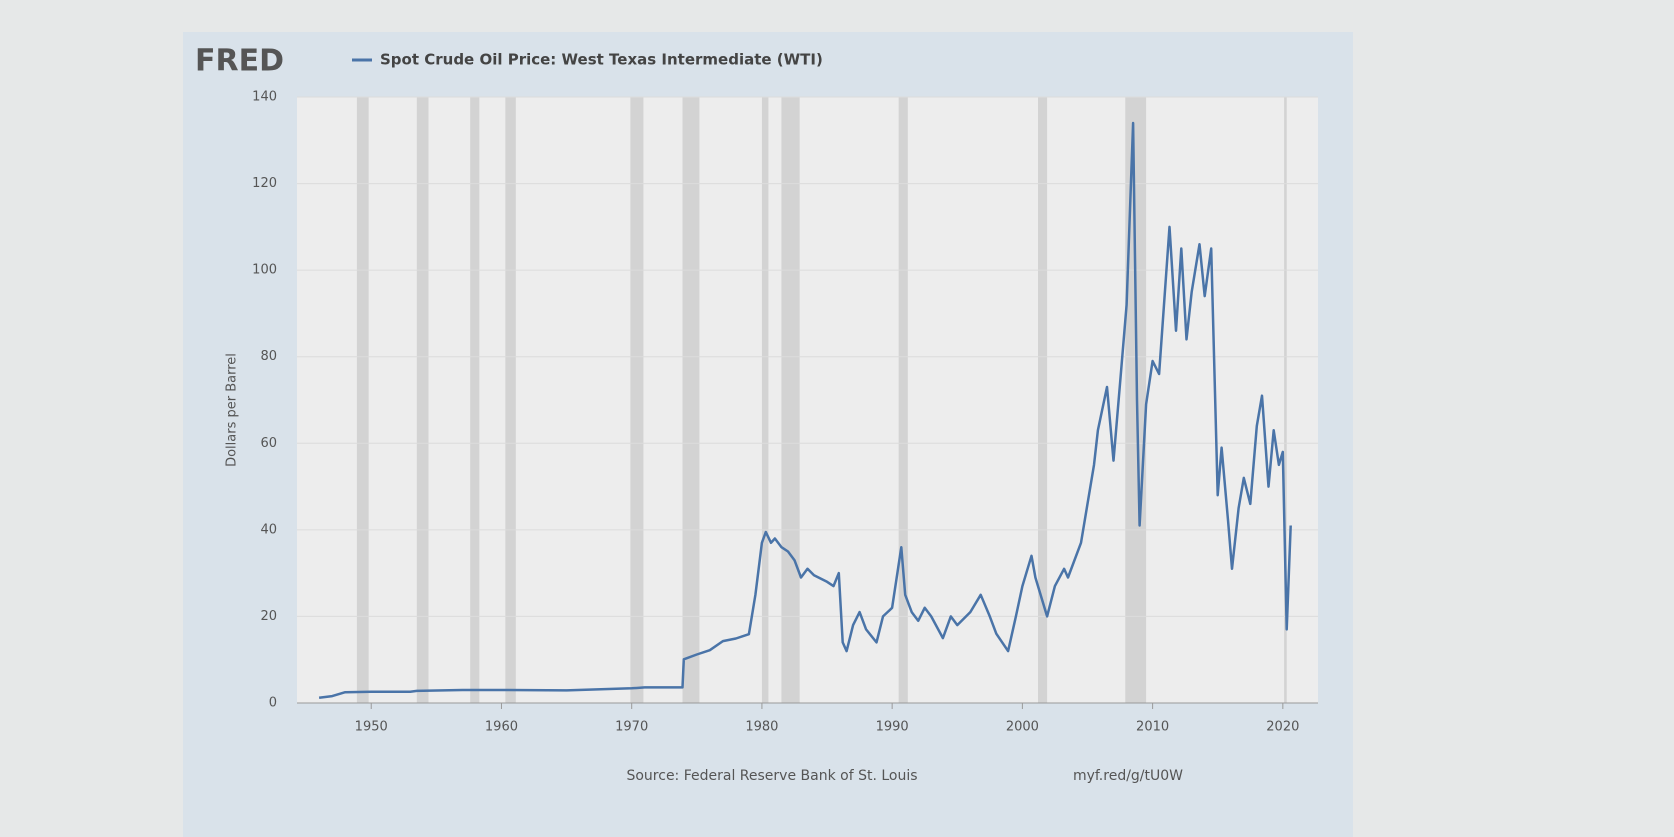 The image size is (1674, 837). I want to click on y-tick-label: 20, so click(268, 616).